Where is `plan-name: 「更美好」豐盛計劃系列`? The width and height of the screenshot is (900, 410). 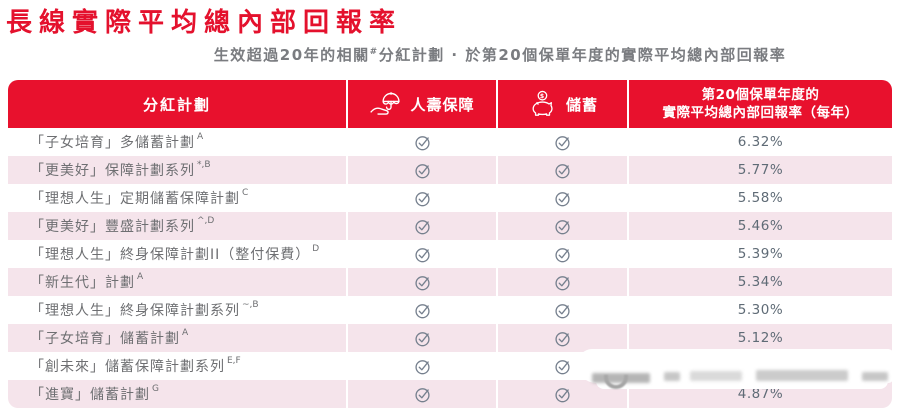
plan-name: 「更美好」豐盛計劃系列 is located at coordinates (112, 227).